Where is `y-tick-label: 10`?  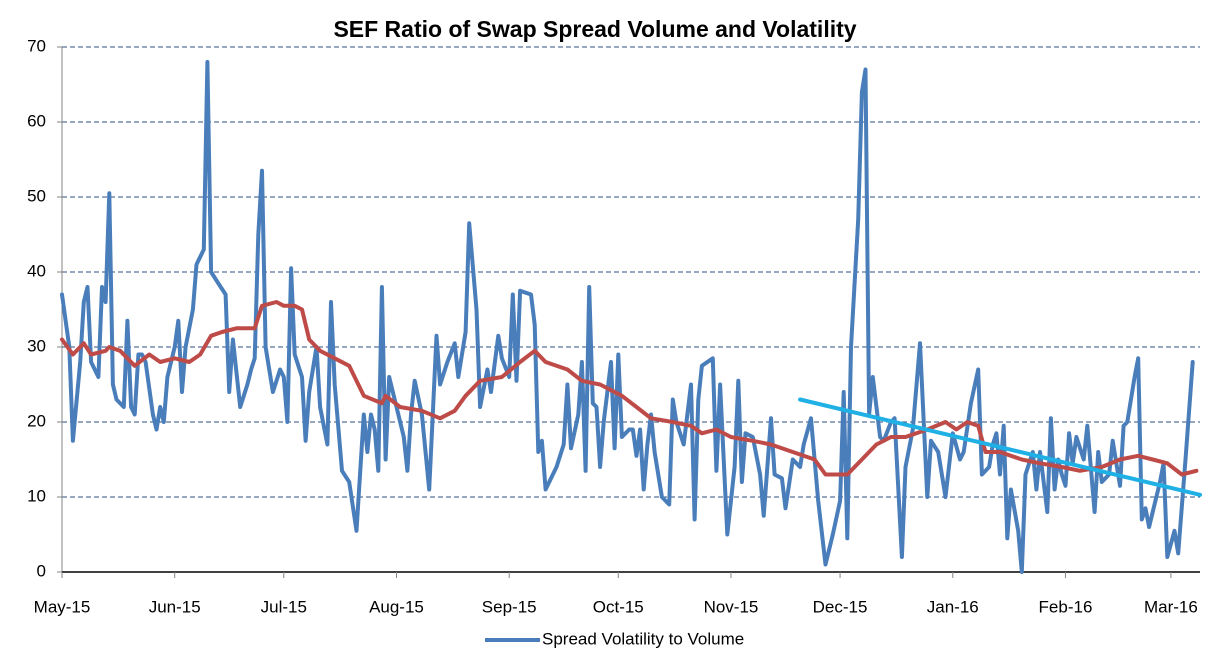 y-tick-label: 10 is located at coordinates (36, 495).